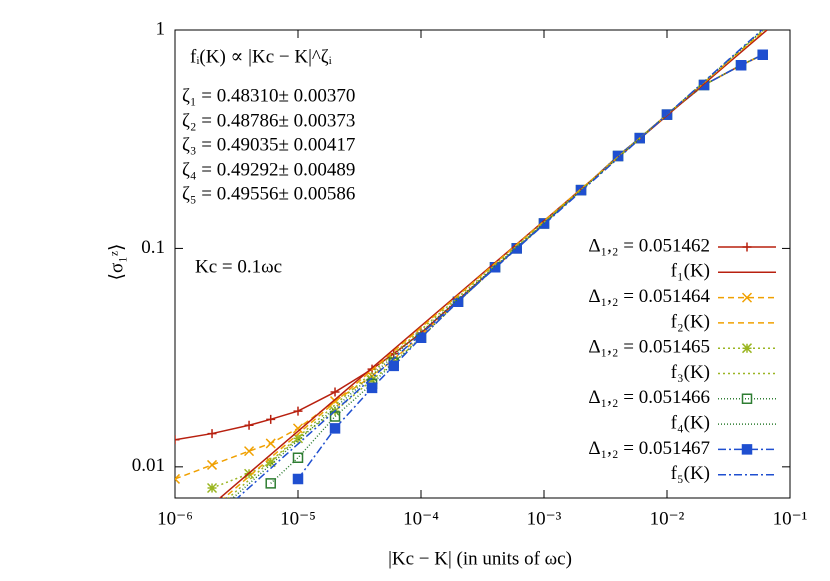  What do you see at coordinates (690, 321) in the screenshot?
I see `legend-label: f₂(K)` at bounding box center [690, 321].